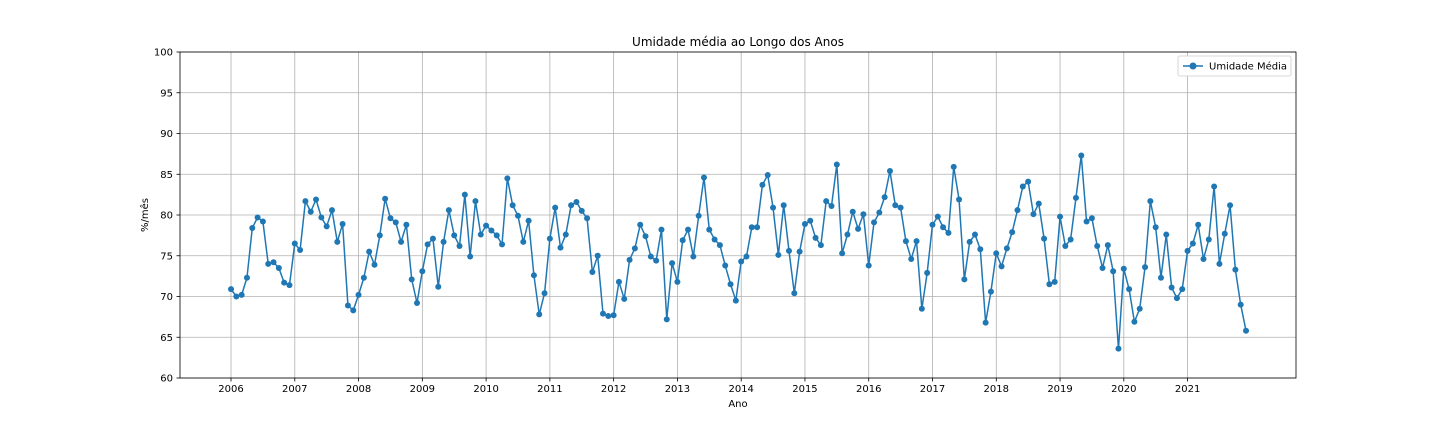  I want to click on x-tick-label: 2007, so click(294, 389).